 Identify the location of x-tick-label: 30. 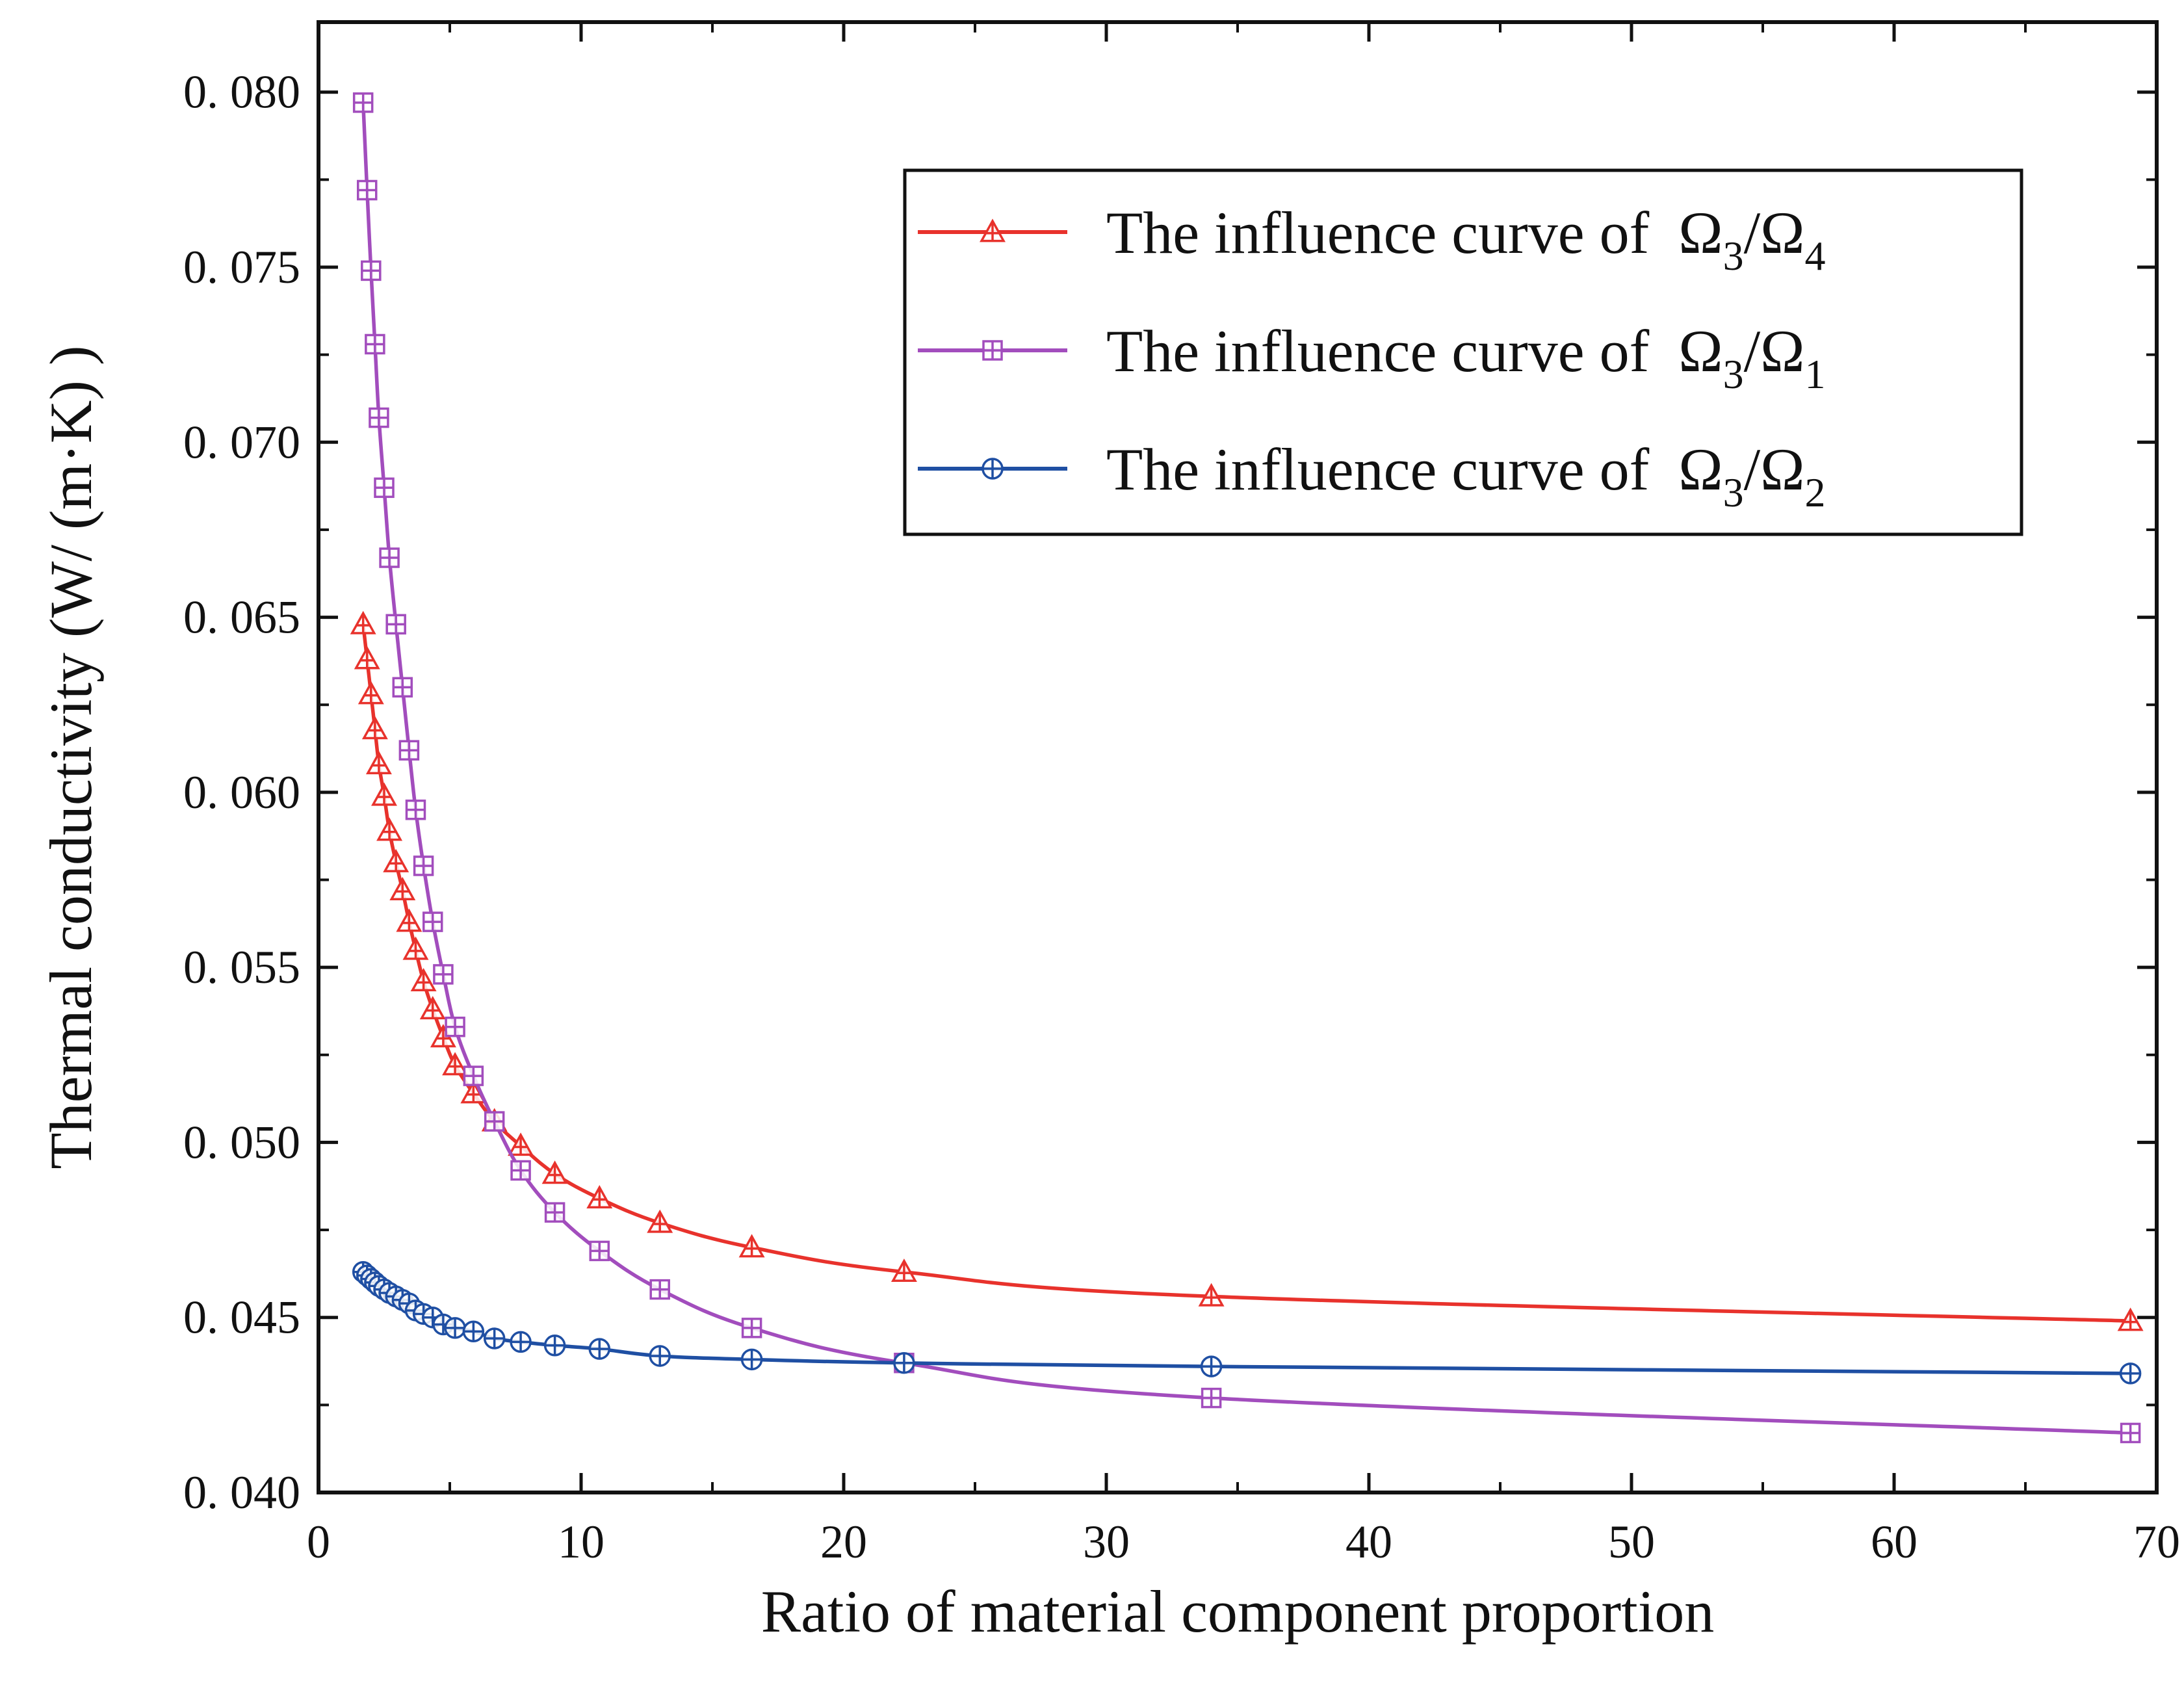
(1106, 1542).